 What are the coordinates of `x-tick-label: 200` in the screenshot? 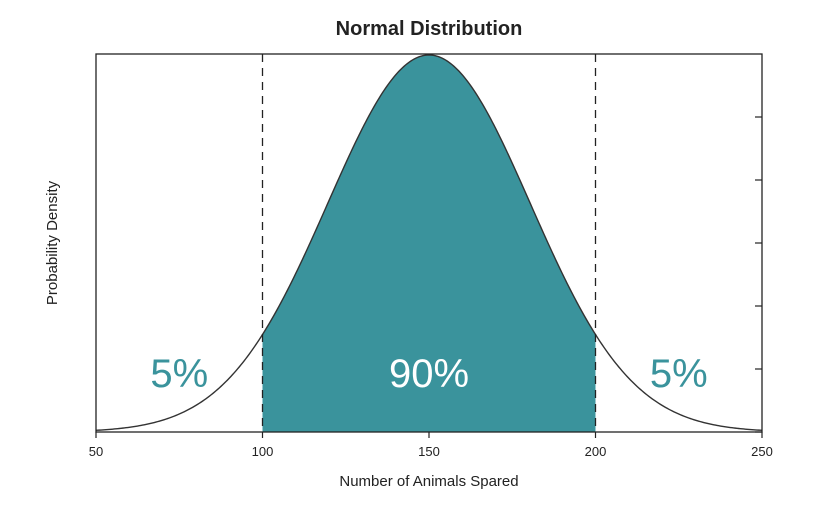 It's located at (596, 451).